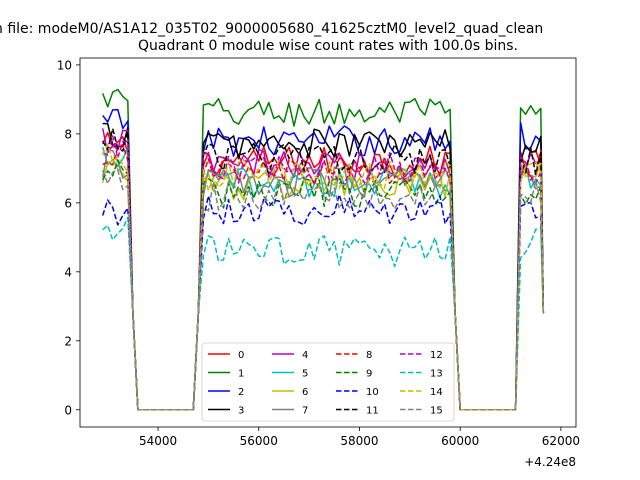  Describe the element at coordinates (328, 382) in the screenshot. I see `legend-box` at that location.